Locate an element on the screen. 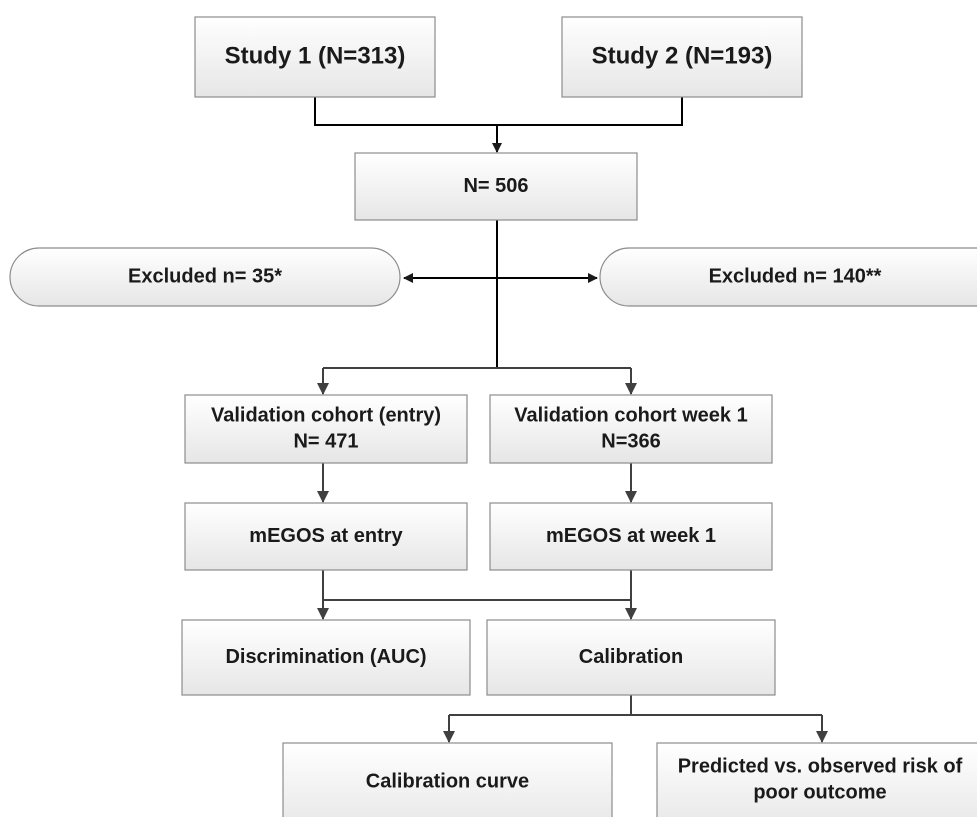  node: Validation cohort (entry) N= 471 is located at coordinates (326, 429).